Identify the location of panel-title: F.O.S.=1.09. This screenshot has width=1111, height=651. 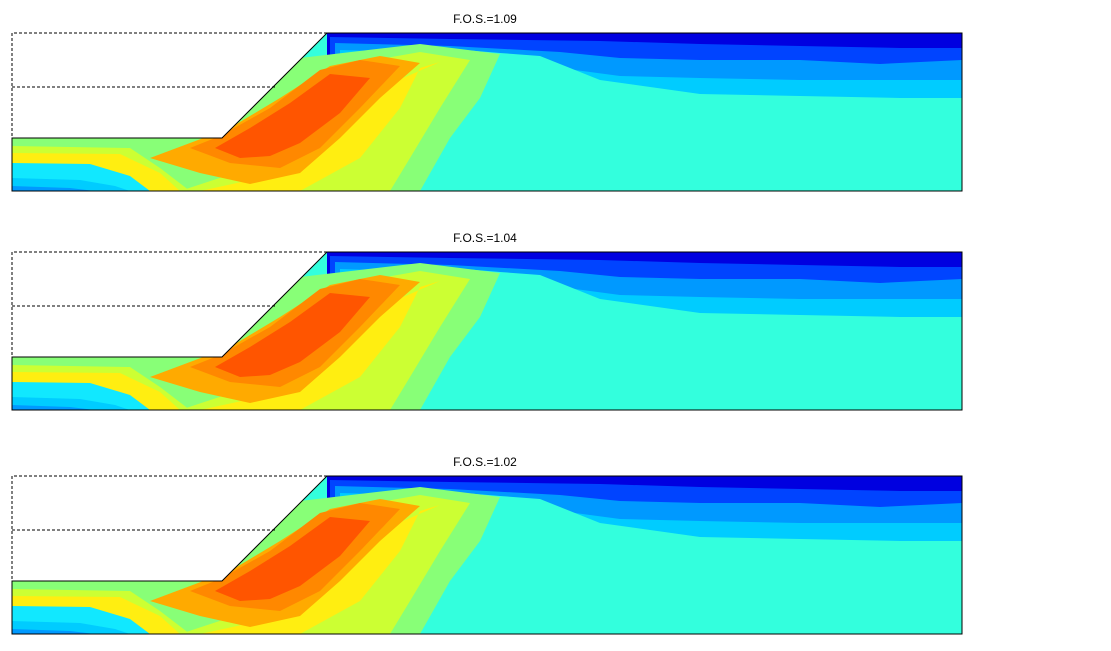
(485, 19).